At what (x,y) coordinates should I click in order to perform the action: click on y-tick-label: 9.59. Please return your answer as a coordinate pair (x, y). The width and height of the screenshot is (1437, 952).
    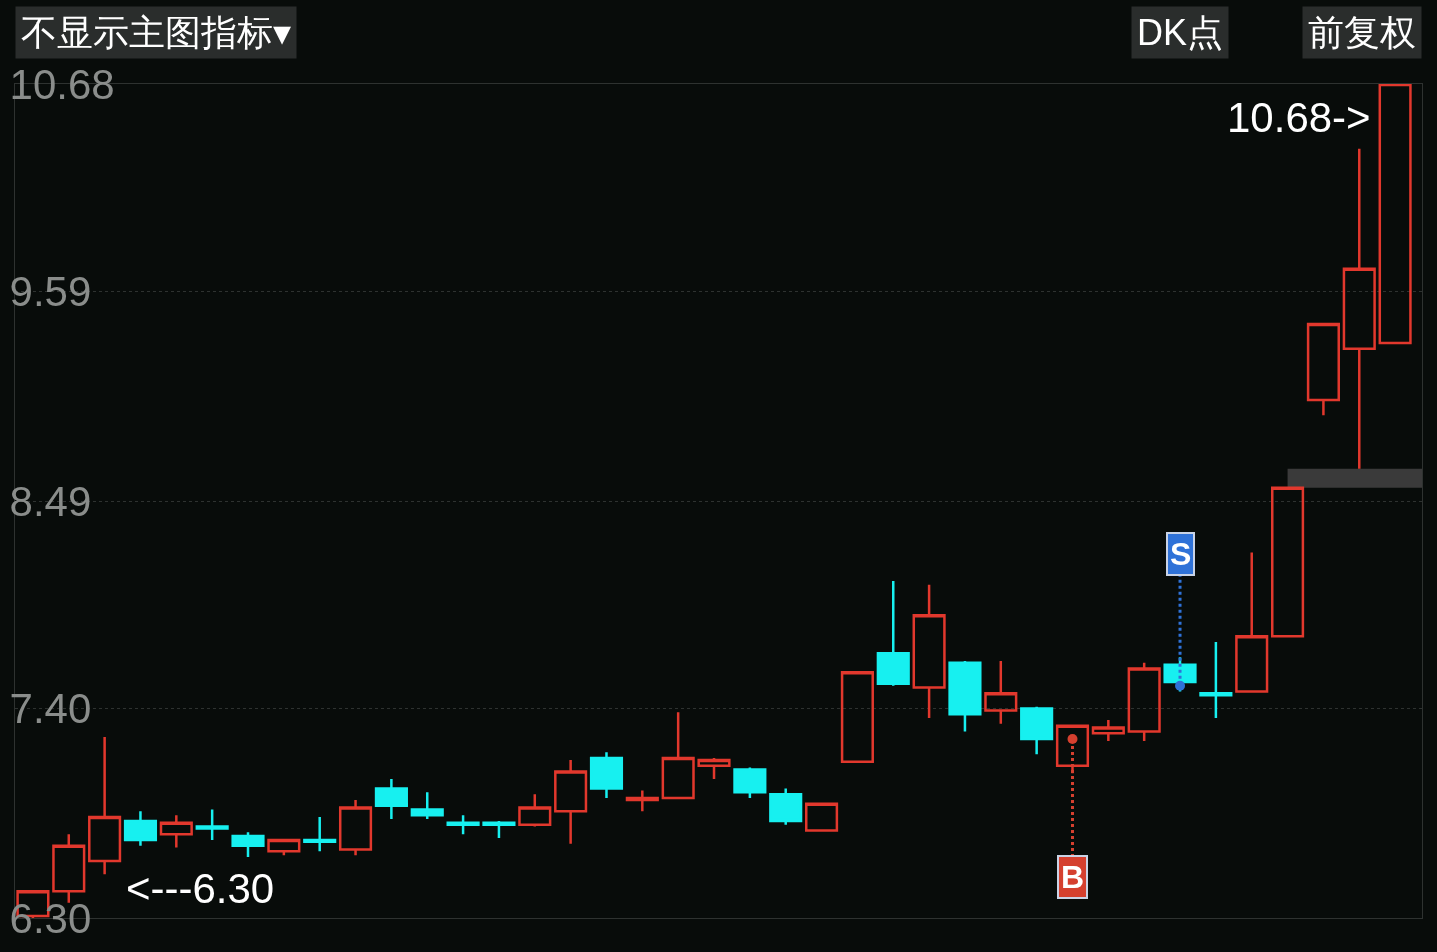
    Looking at the image, I should click on (50, 292).